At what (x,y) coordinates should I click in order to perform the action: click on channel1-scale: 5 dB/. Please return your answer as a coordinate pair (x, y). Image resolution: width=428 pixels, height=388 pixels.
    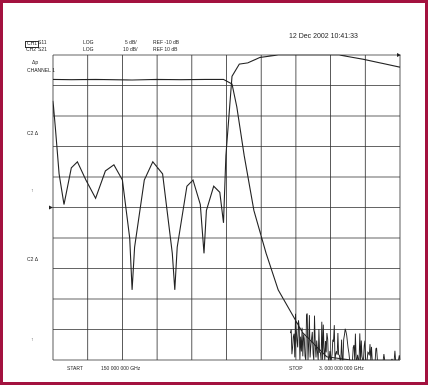
    Looking at the image, I should click on (131, 43).